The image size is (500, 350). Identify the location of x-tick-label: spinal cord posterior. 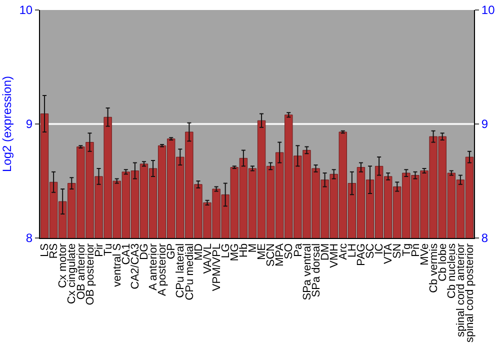
(470, 292).